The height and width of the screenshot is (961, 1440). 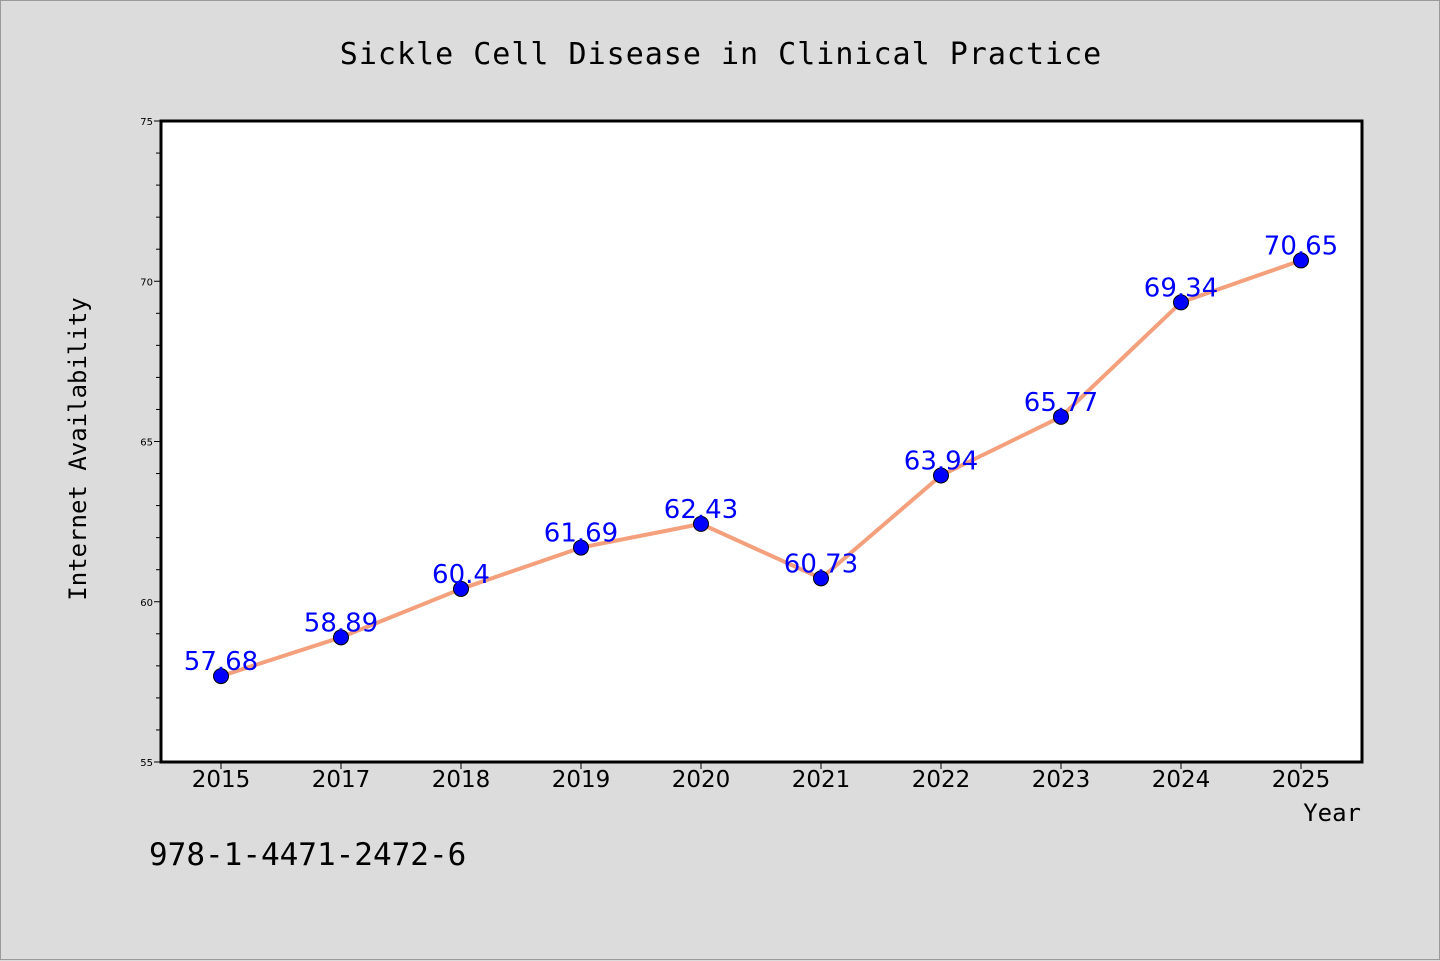 I want to click on x-tick-label: 2024, so click(x=1181, y=780).